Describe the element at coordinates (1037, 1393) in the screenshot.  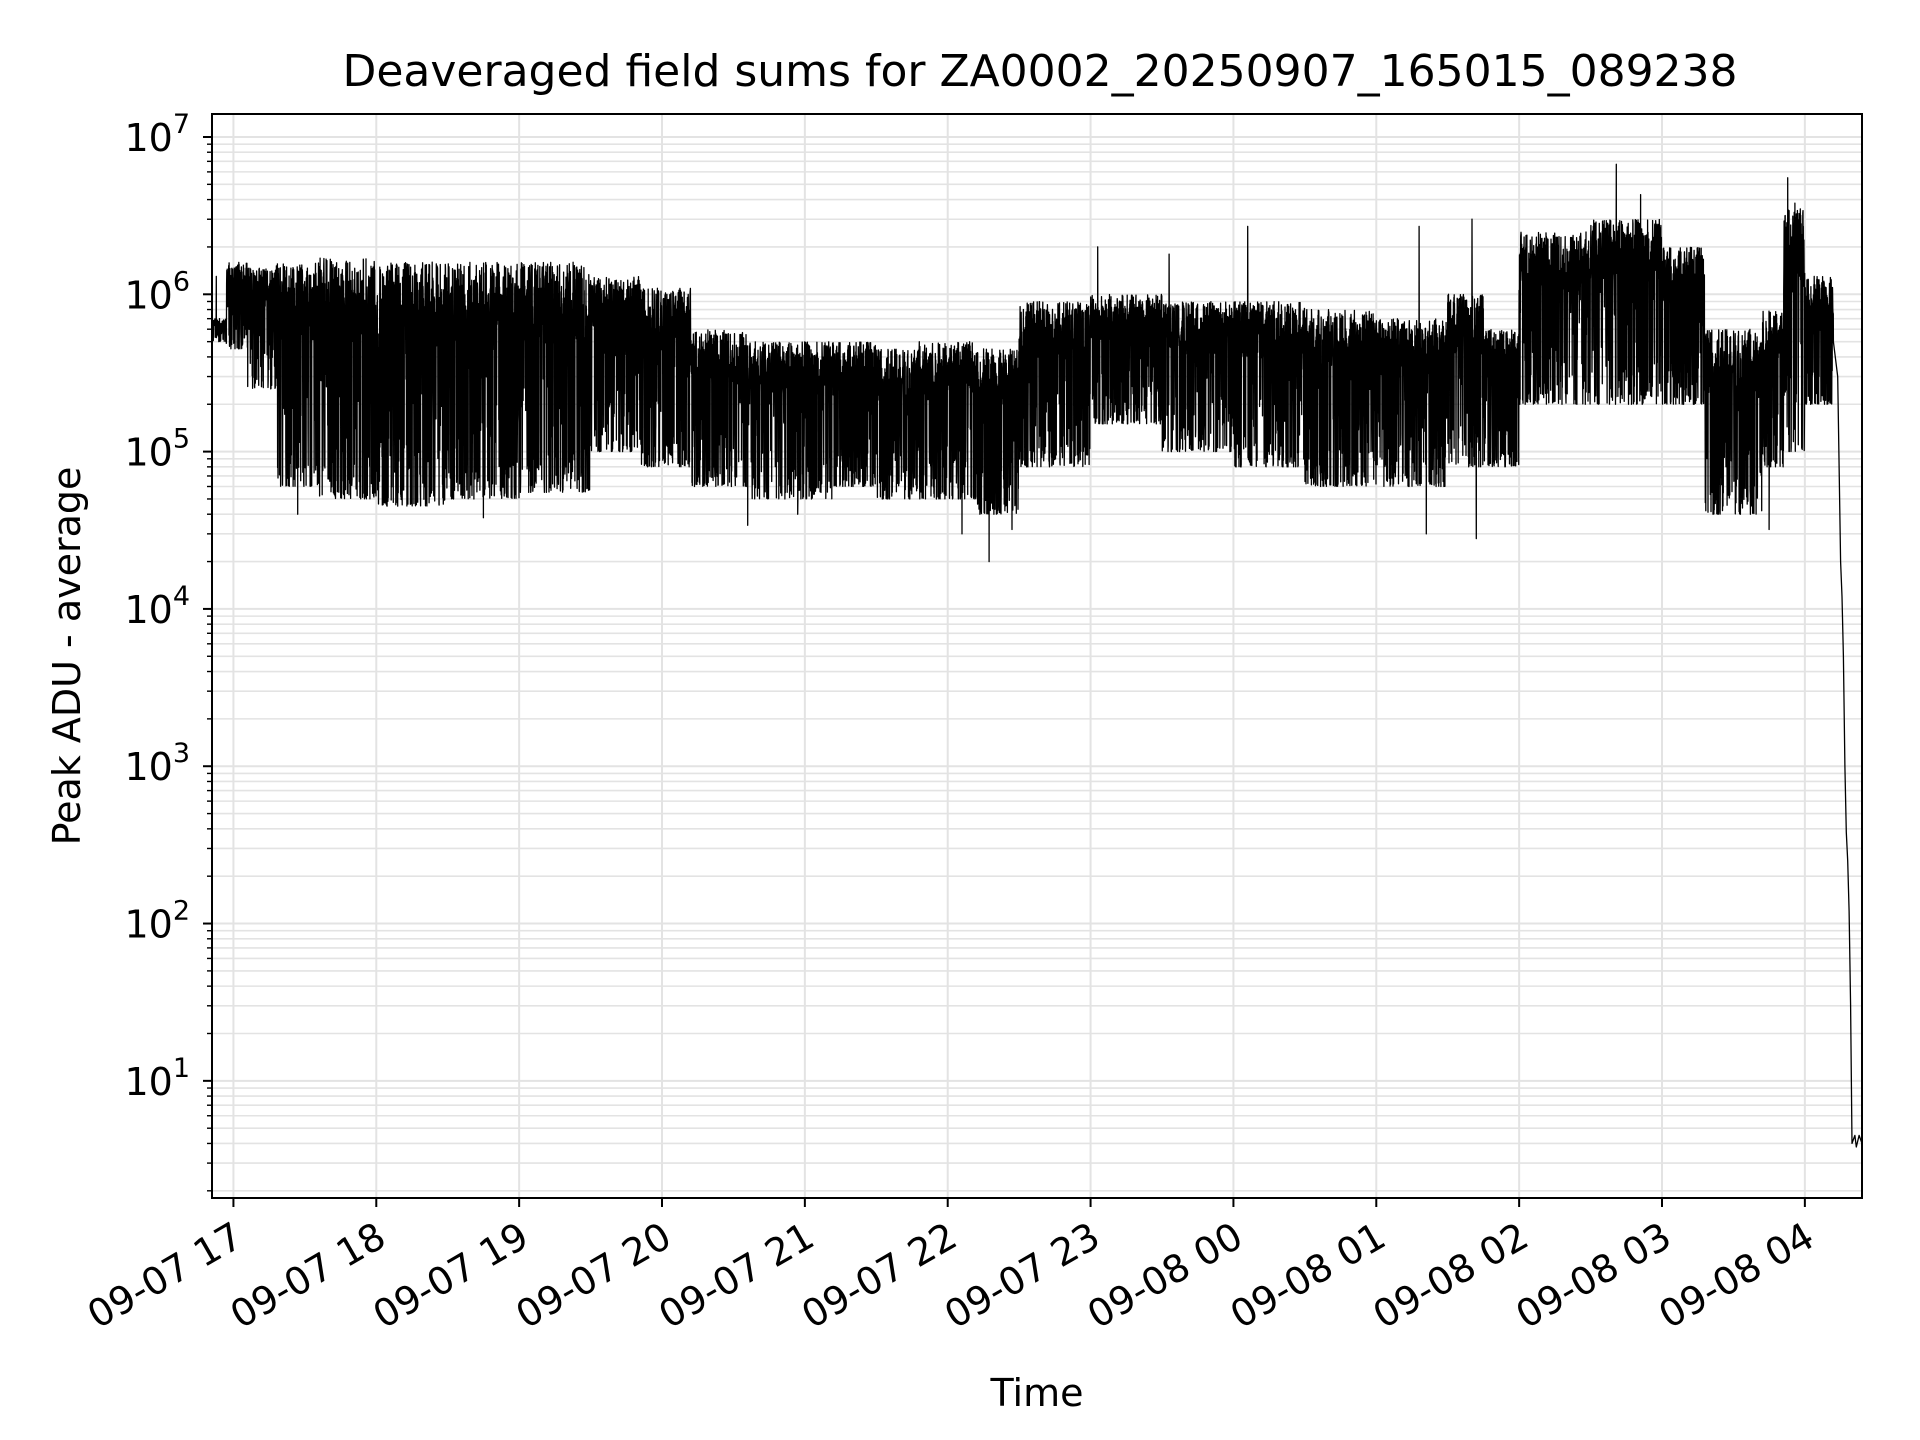
I see `x-axis-label: Time` at that location.